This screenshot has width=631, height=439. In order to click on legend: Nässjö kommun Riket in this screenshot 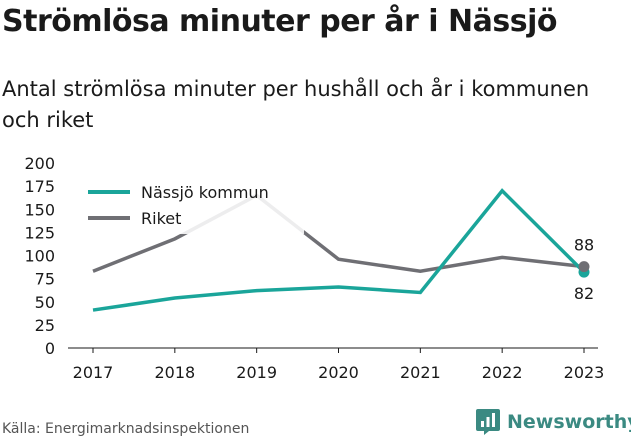, I will do `click(191, 207)`.